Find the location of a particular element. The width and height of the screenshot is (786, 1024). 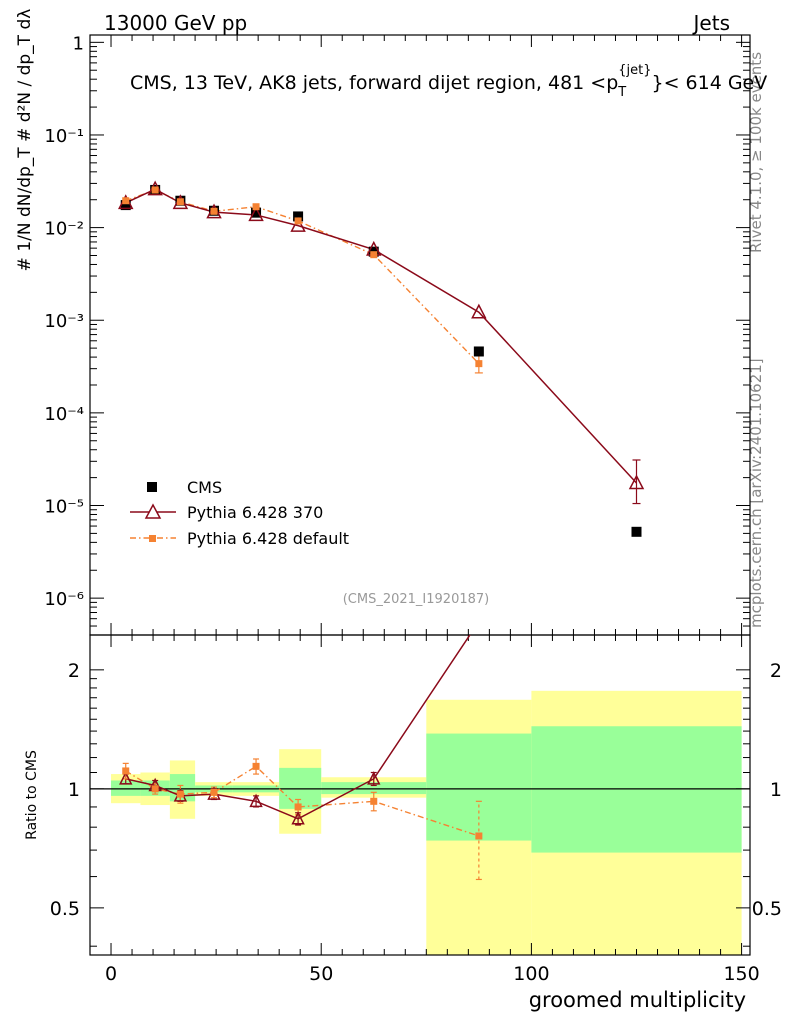

upper-ytick-label: 10⁻⁵ is located at coordinates (64, 507).